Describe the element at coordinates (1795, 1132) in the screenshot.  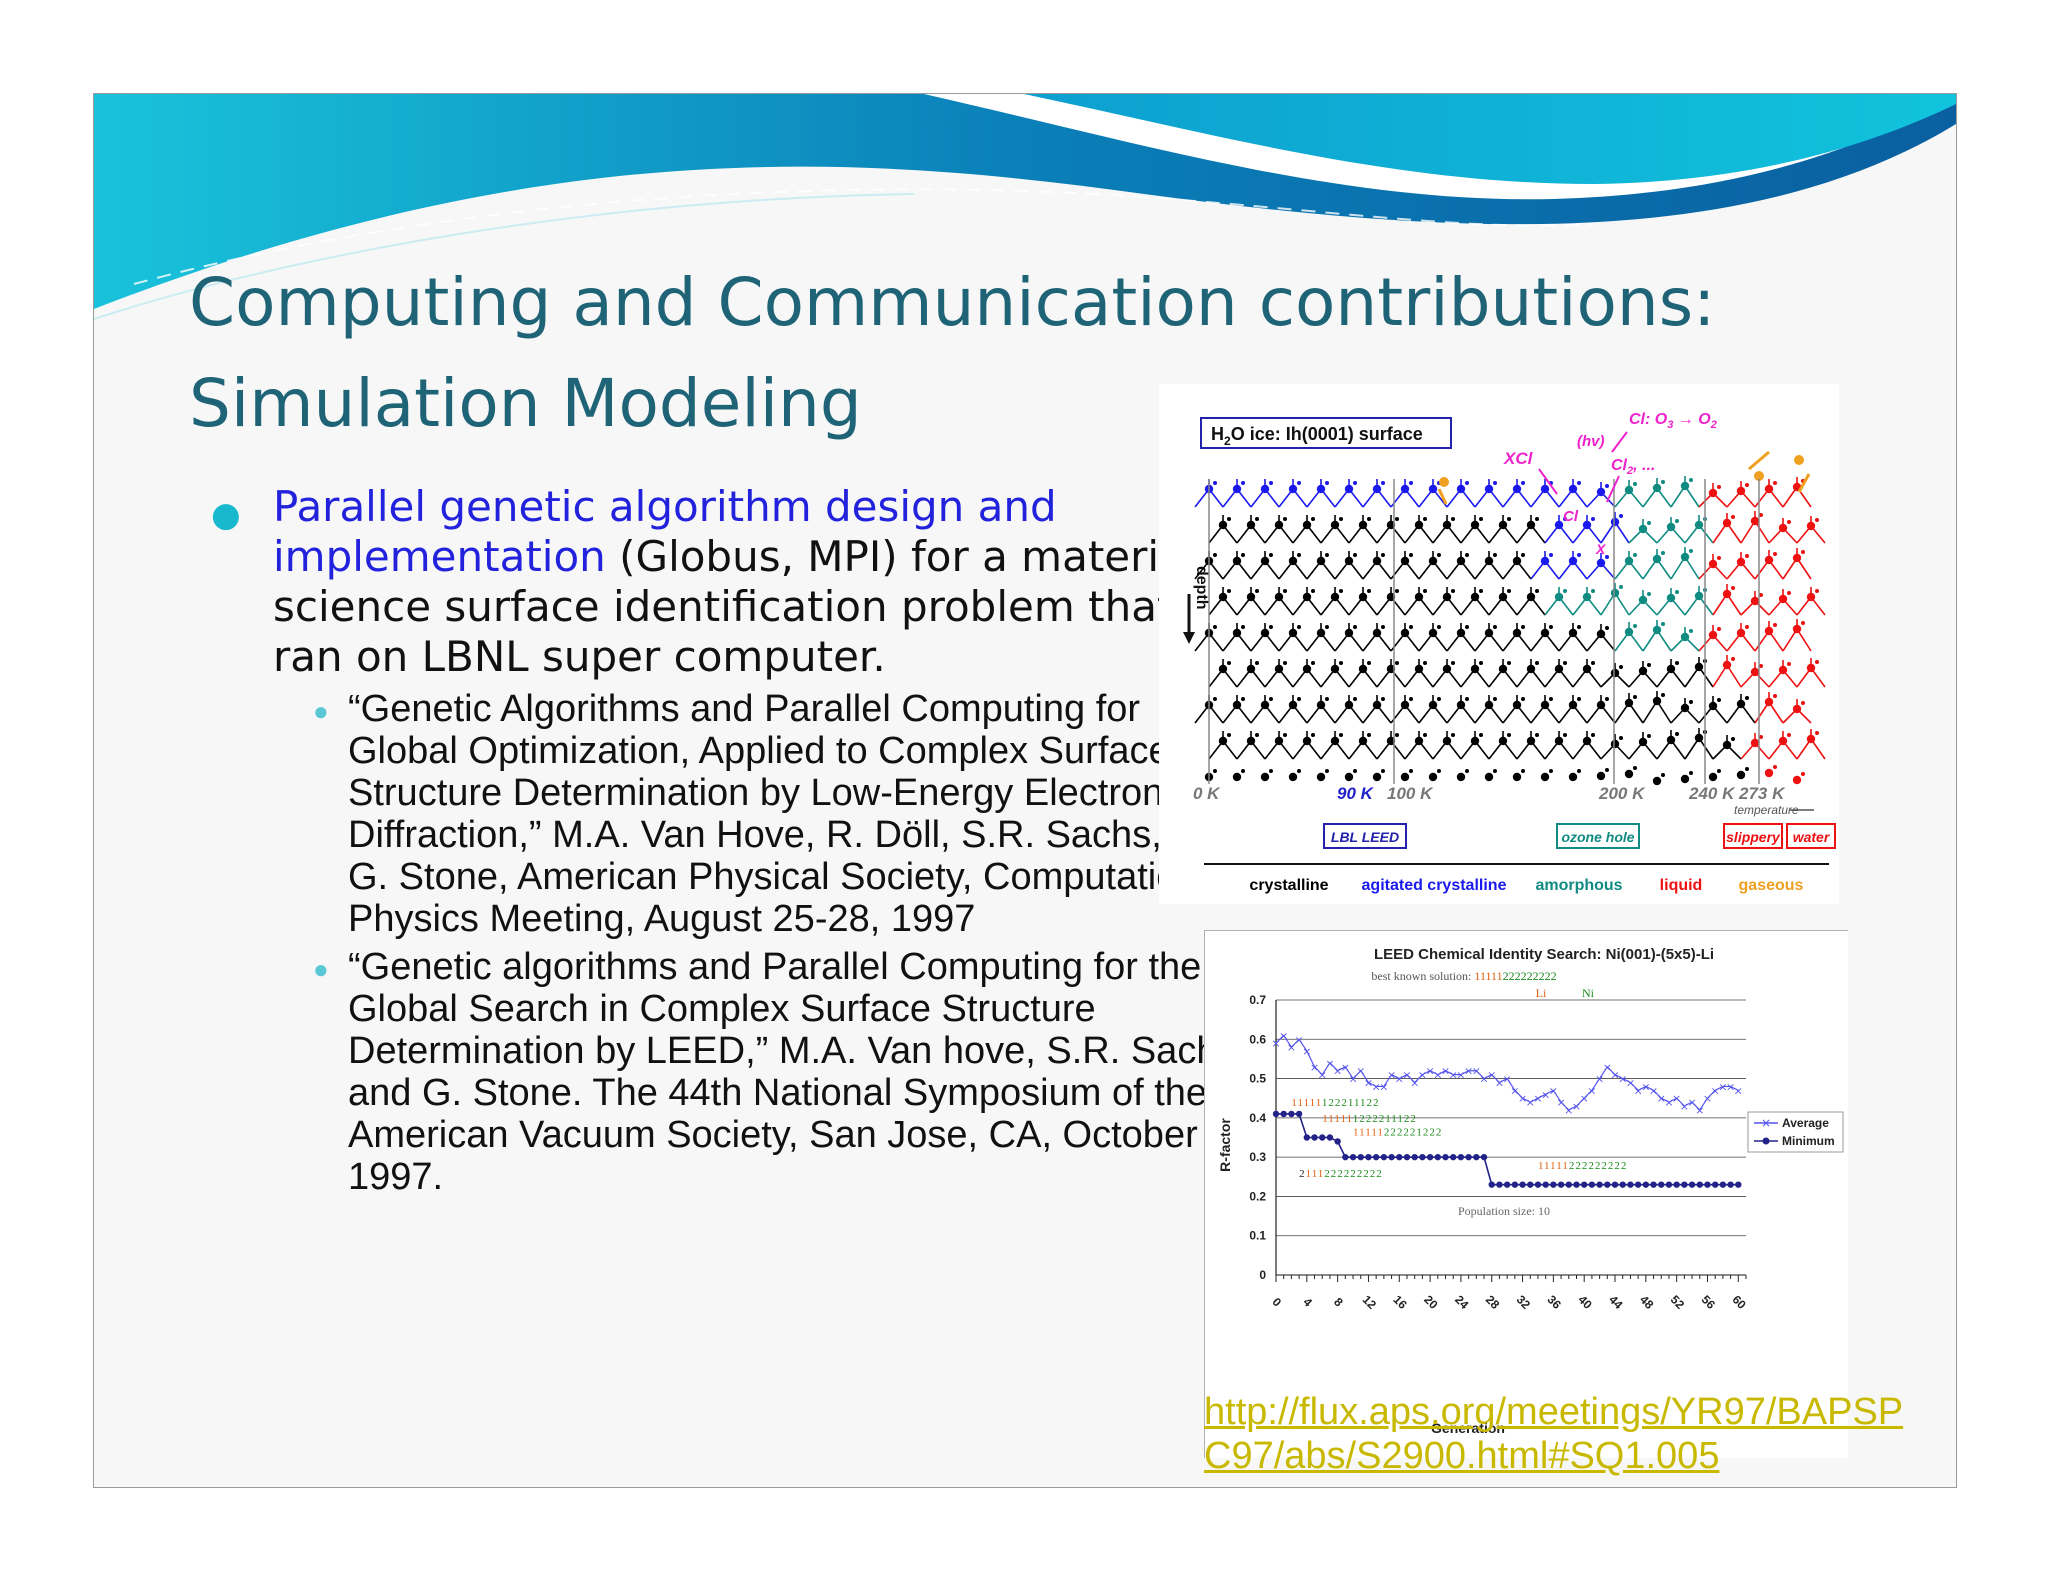
I see `chart-legend: × Average Minimum` at that location.